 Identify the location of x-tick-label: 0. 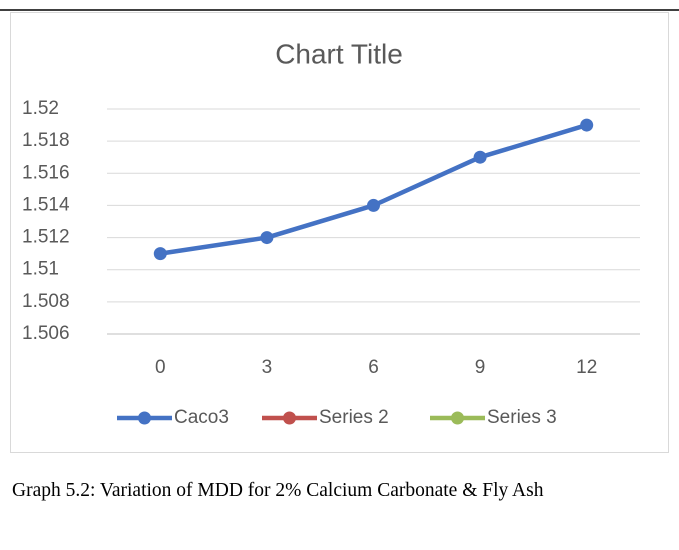
(160, 367).